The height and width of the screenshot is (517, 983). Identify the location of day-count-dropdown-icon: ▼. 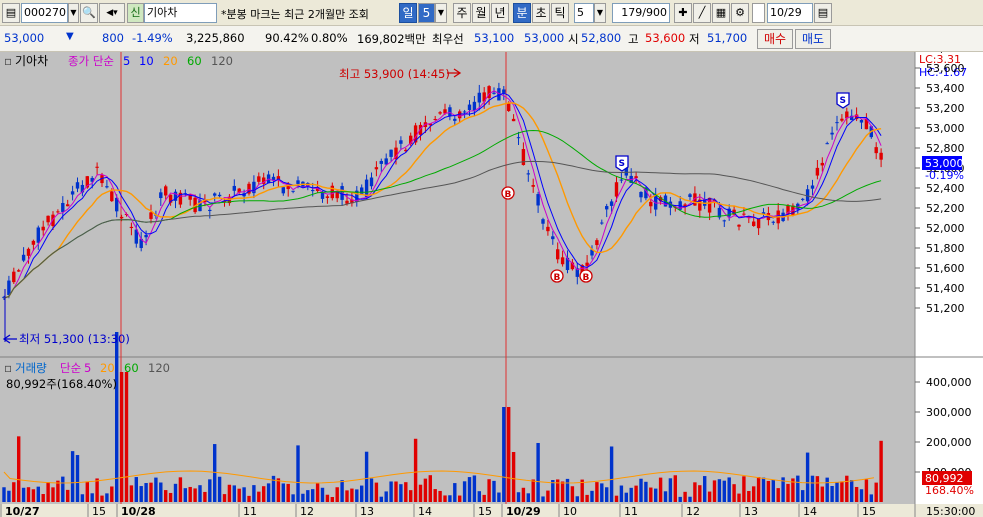
(441, 13).